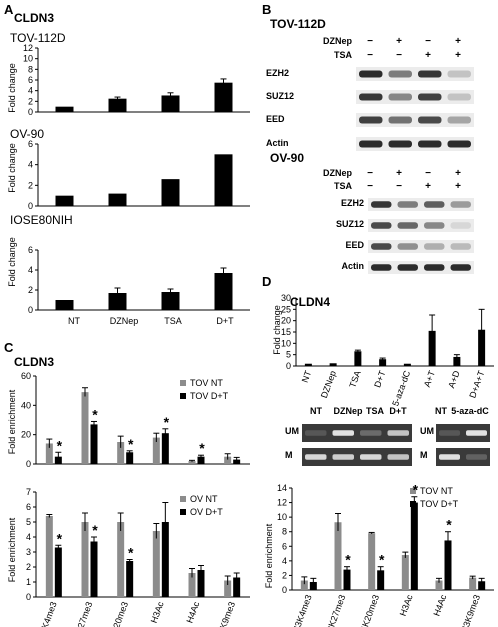 This screenshot has height=627, width=498. Describe the element at coordinates (289, 455) in the screenshot. I see `gel-row-m: M` at that location.